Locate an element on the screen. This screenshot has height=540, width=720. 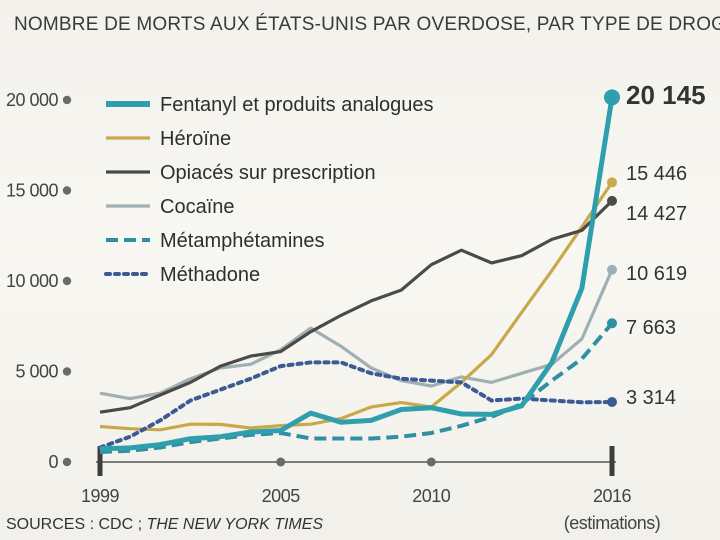
y-tick-label-3: 15 000 is located at coordinates (32, 191).